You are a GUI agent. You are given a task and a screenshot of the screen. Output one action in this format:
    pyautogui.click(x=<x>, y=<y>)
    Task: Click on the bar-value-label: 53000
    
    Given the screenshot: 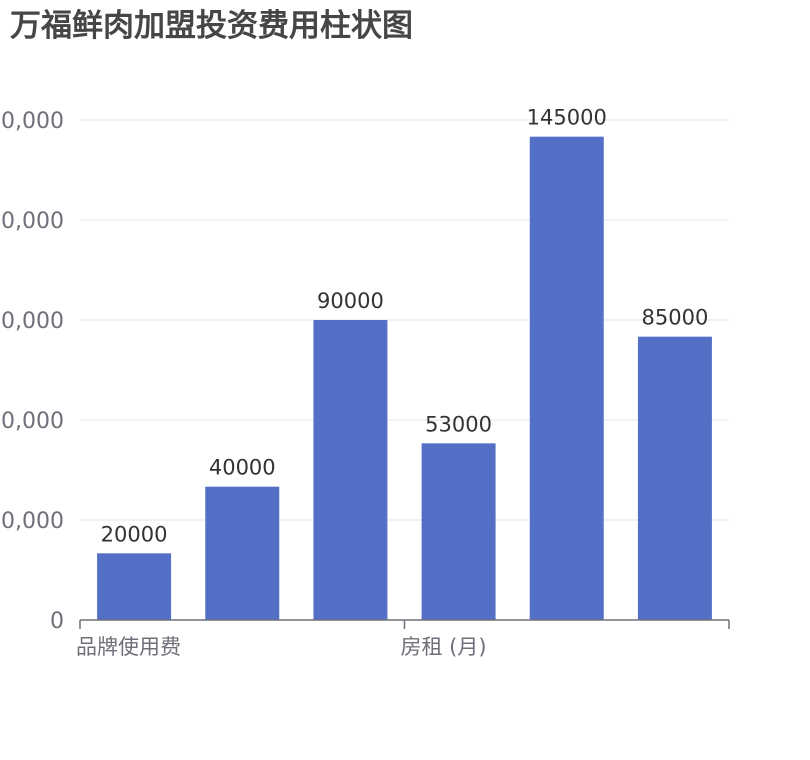 What is the action you would take?
    pyautogui.click(x=458, y=424)
    